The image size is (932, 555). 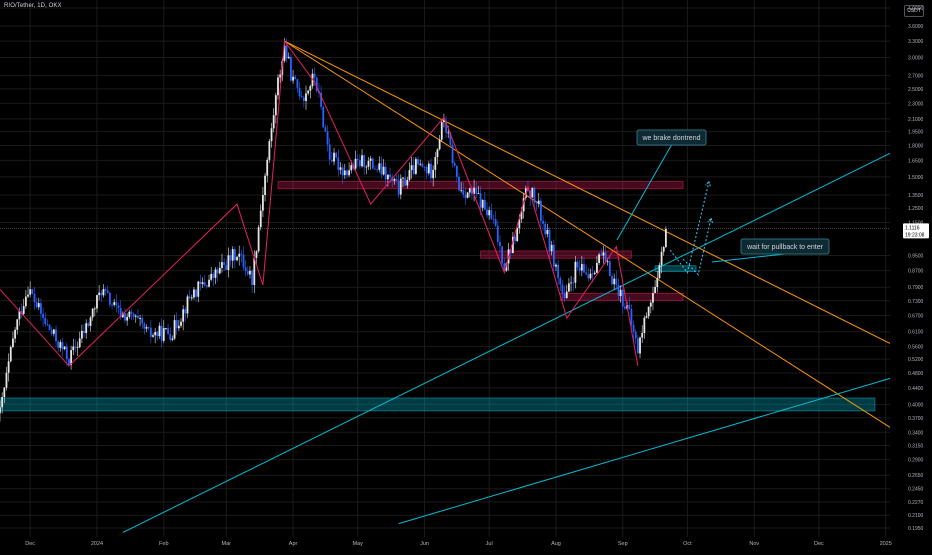 I want to click on y-tick-label: 0.2900, so click(x=916, y=461).